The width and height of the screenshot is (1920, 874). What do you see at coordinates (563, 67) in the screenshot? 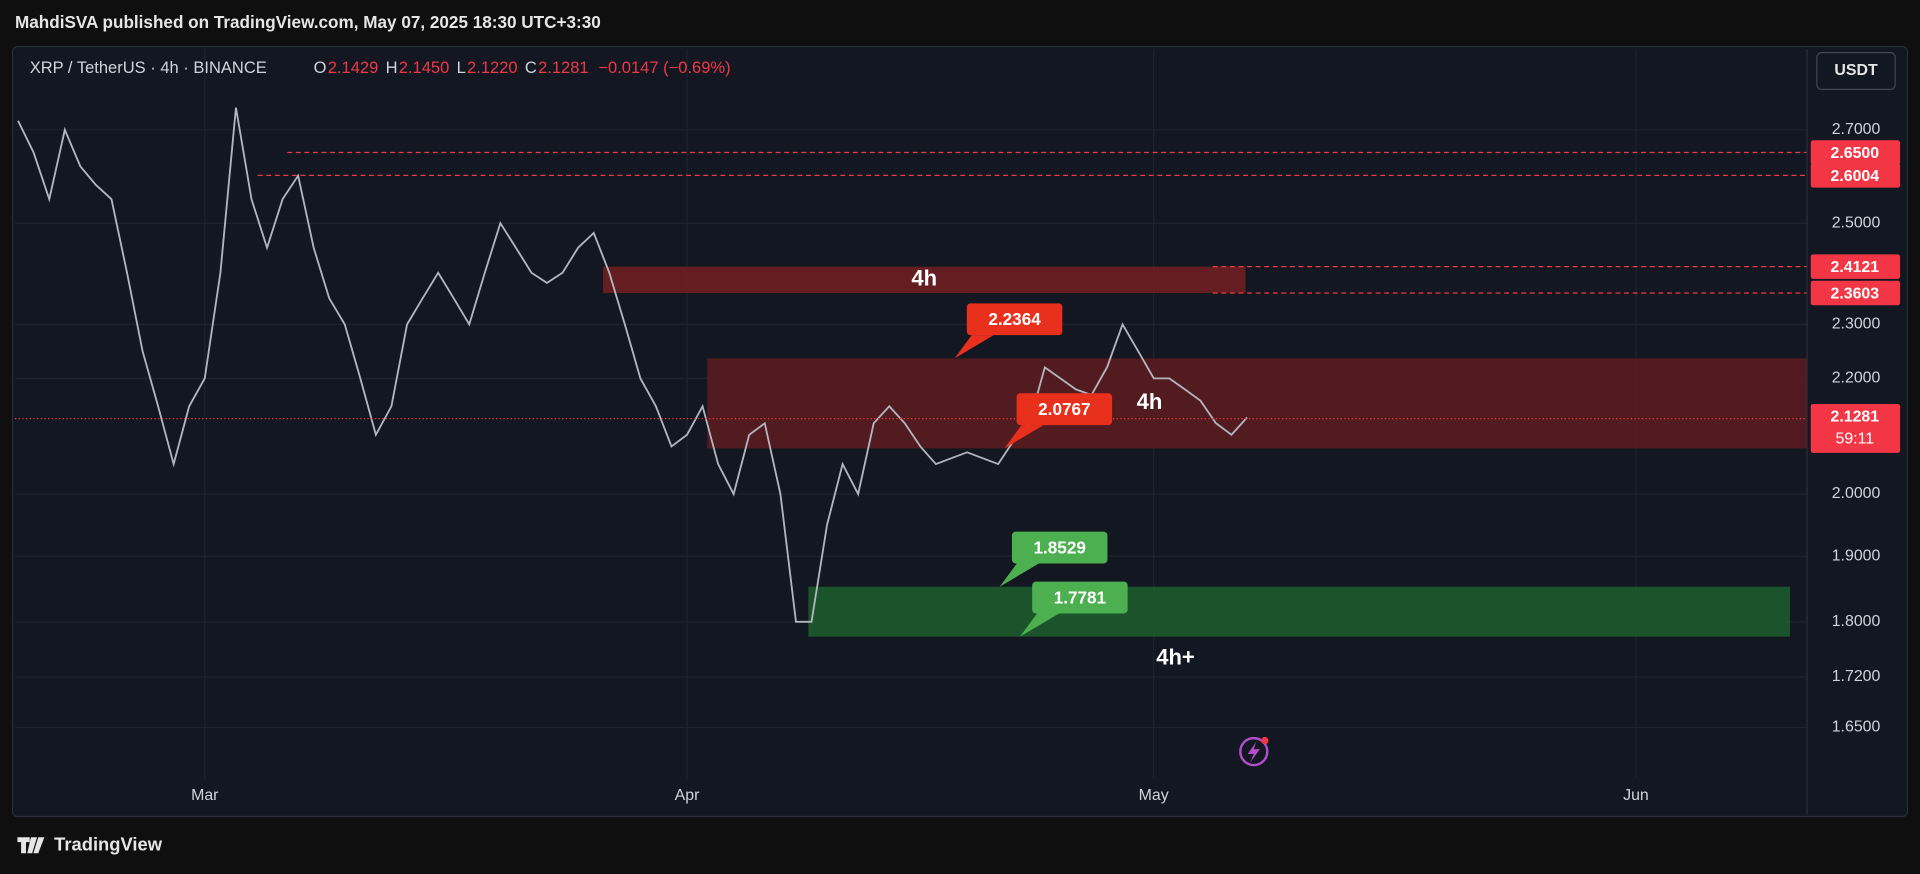
I see `ohlc-value: 2.1281` at bounding box center [563, 67].